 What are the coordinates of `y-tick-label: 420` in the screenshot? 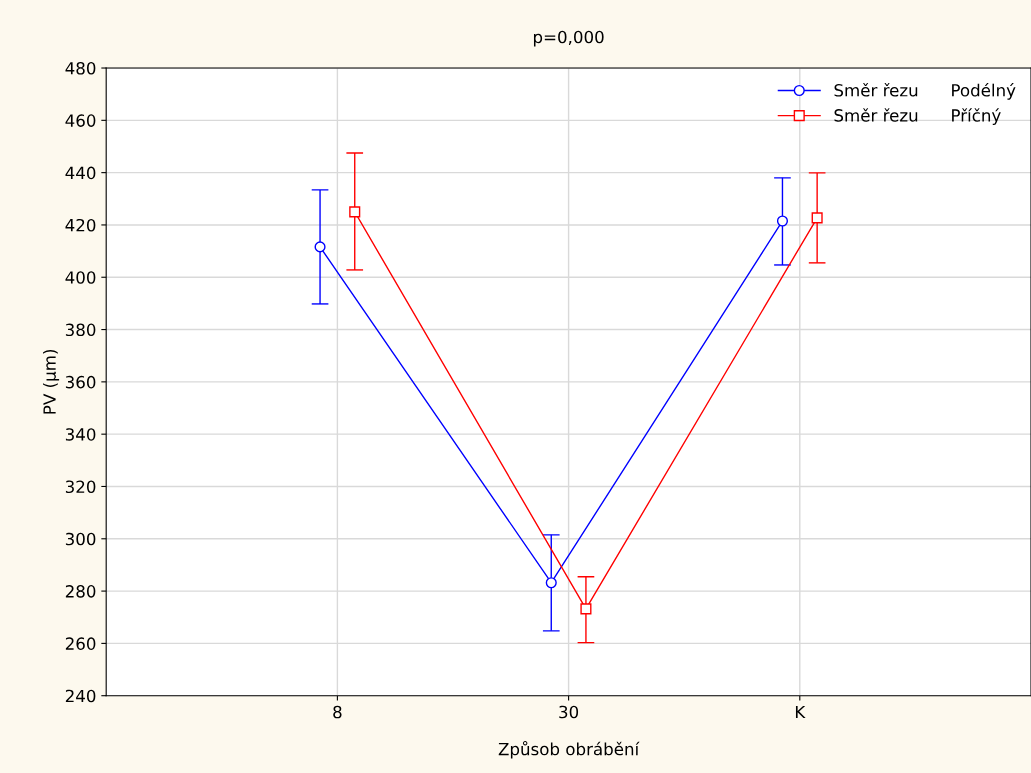 It's located at (80, 225).